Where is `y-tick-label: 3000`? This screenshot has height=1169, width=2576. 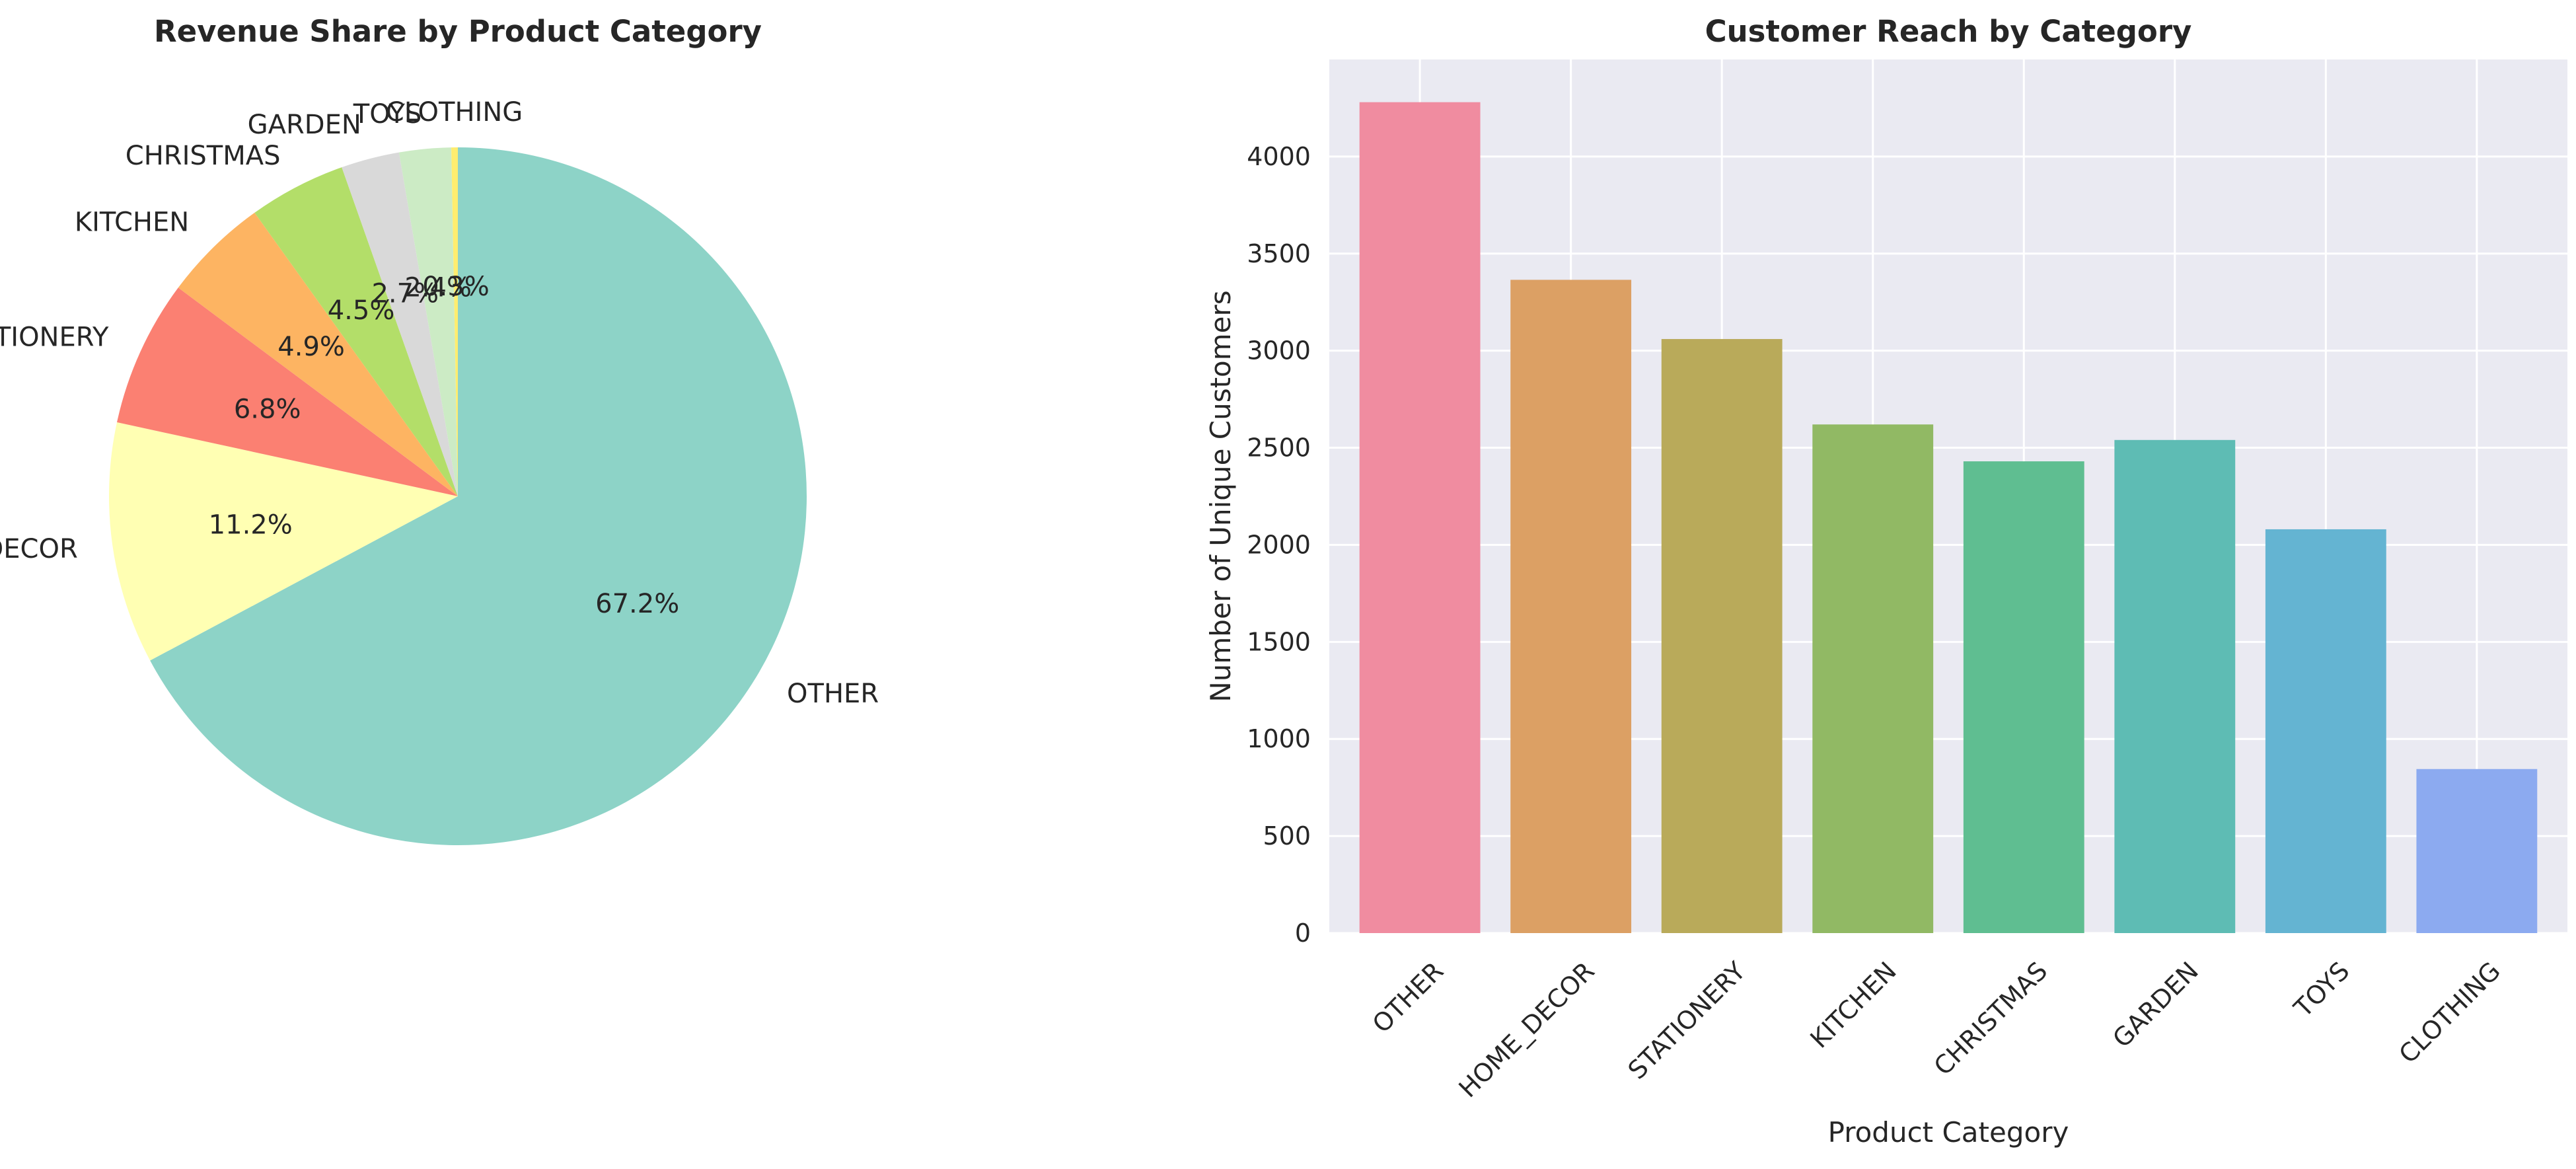 y-tick-label: 3000 is located at coordinates (1279, 350).